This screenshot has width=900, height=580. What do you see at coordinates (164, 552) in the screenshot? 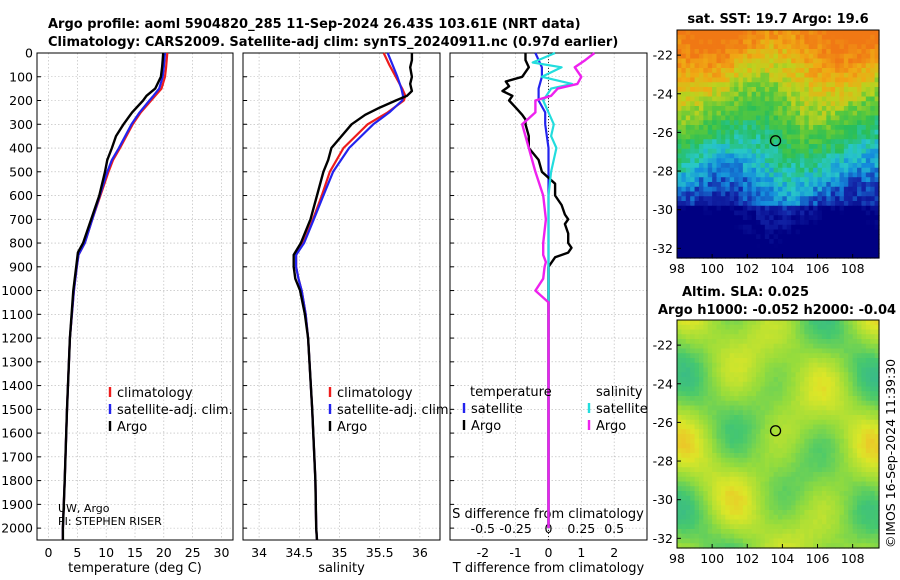
I see `x-tick-label: 20` at bounding box center [164, 552].